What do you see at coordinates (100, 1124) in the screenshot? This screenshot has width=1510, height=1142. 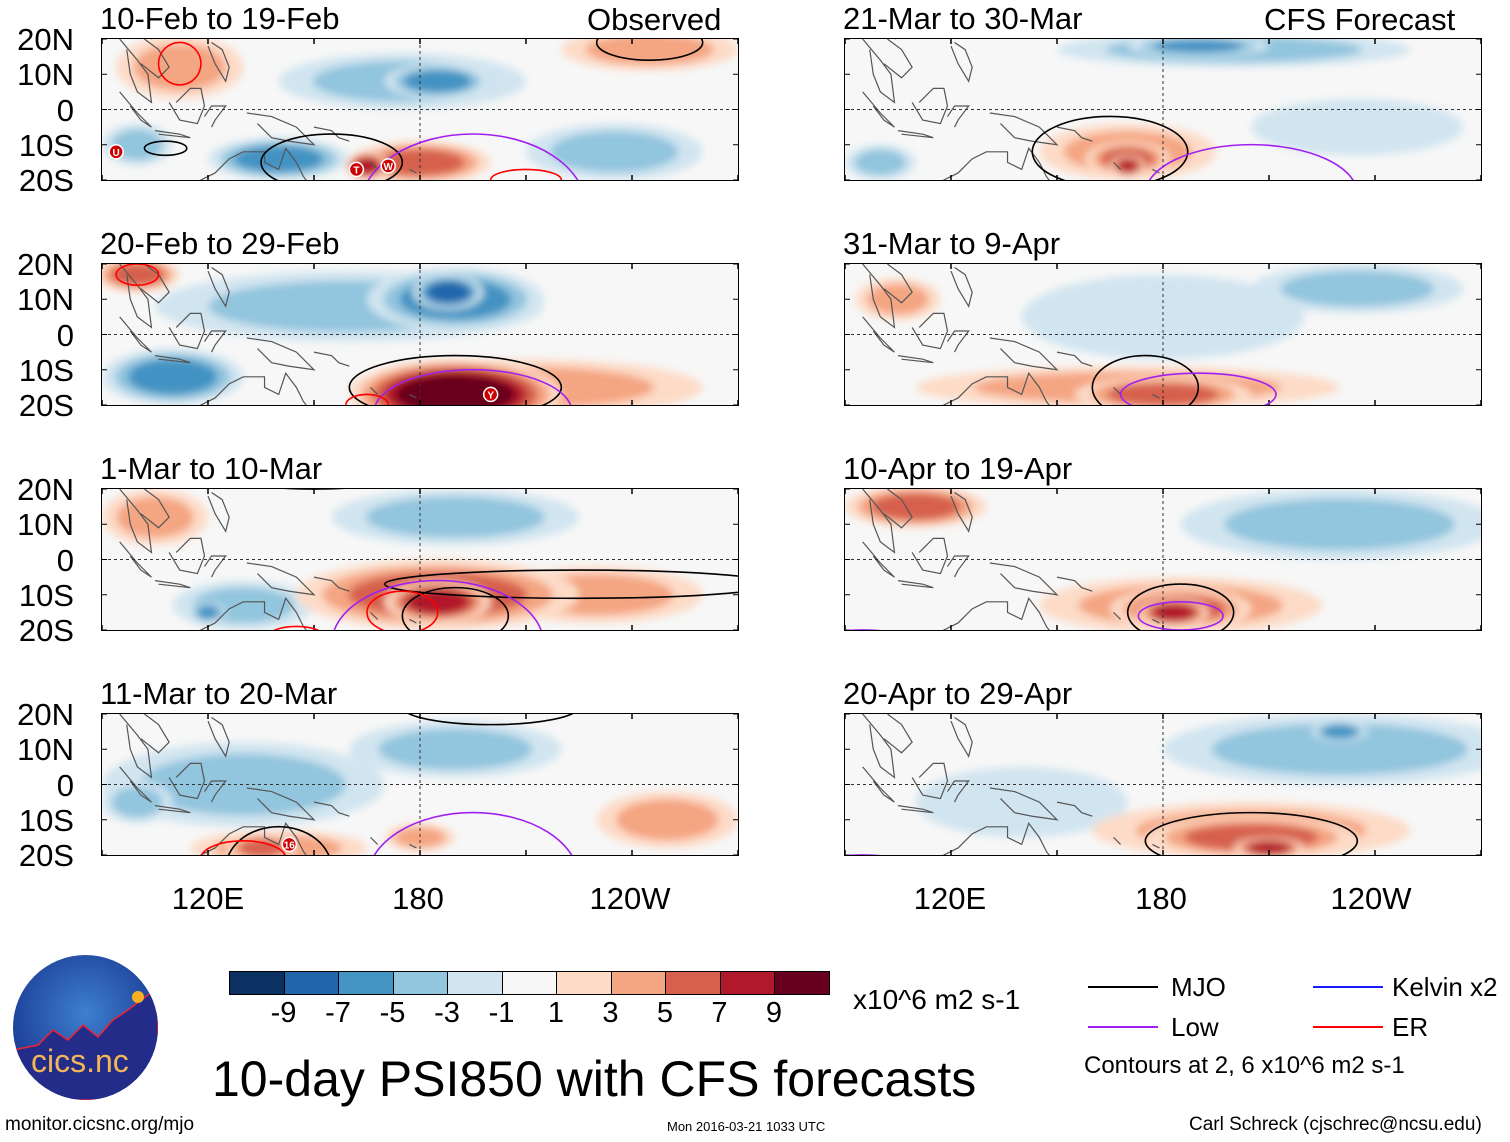 I see `footer-url: monitor.cicsnc.org/mjo` at bounding box center [100, 1124].